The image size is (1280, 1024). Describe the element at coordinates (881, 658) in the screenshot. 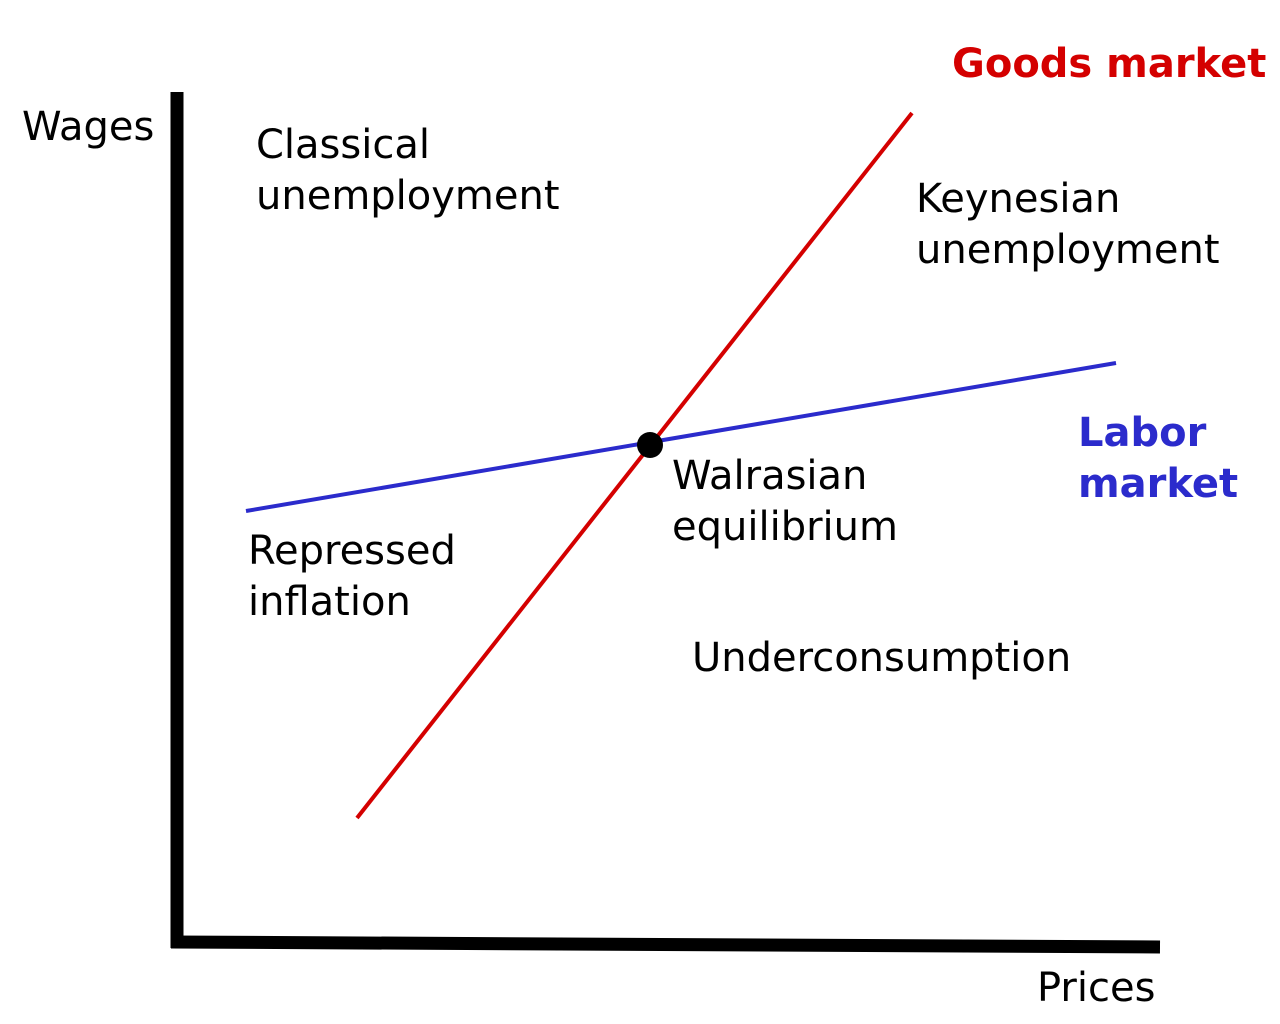

I see `underconsumption-label: Underconsumption` at that location.